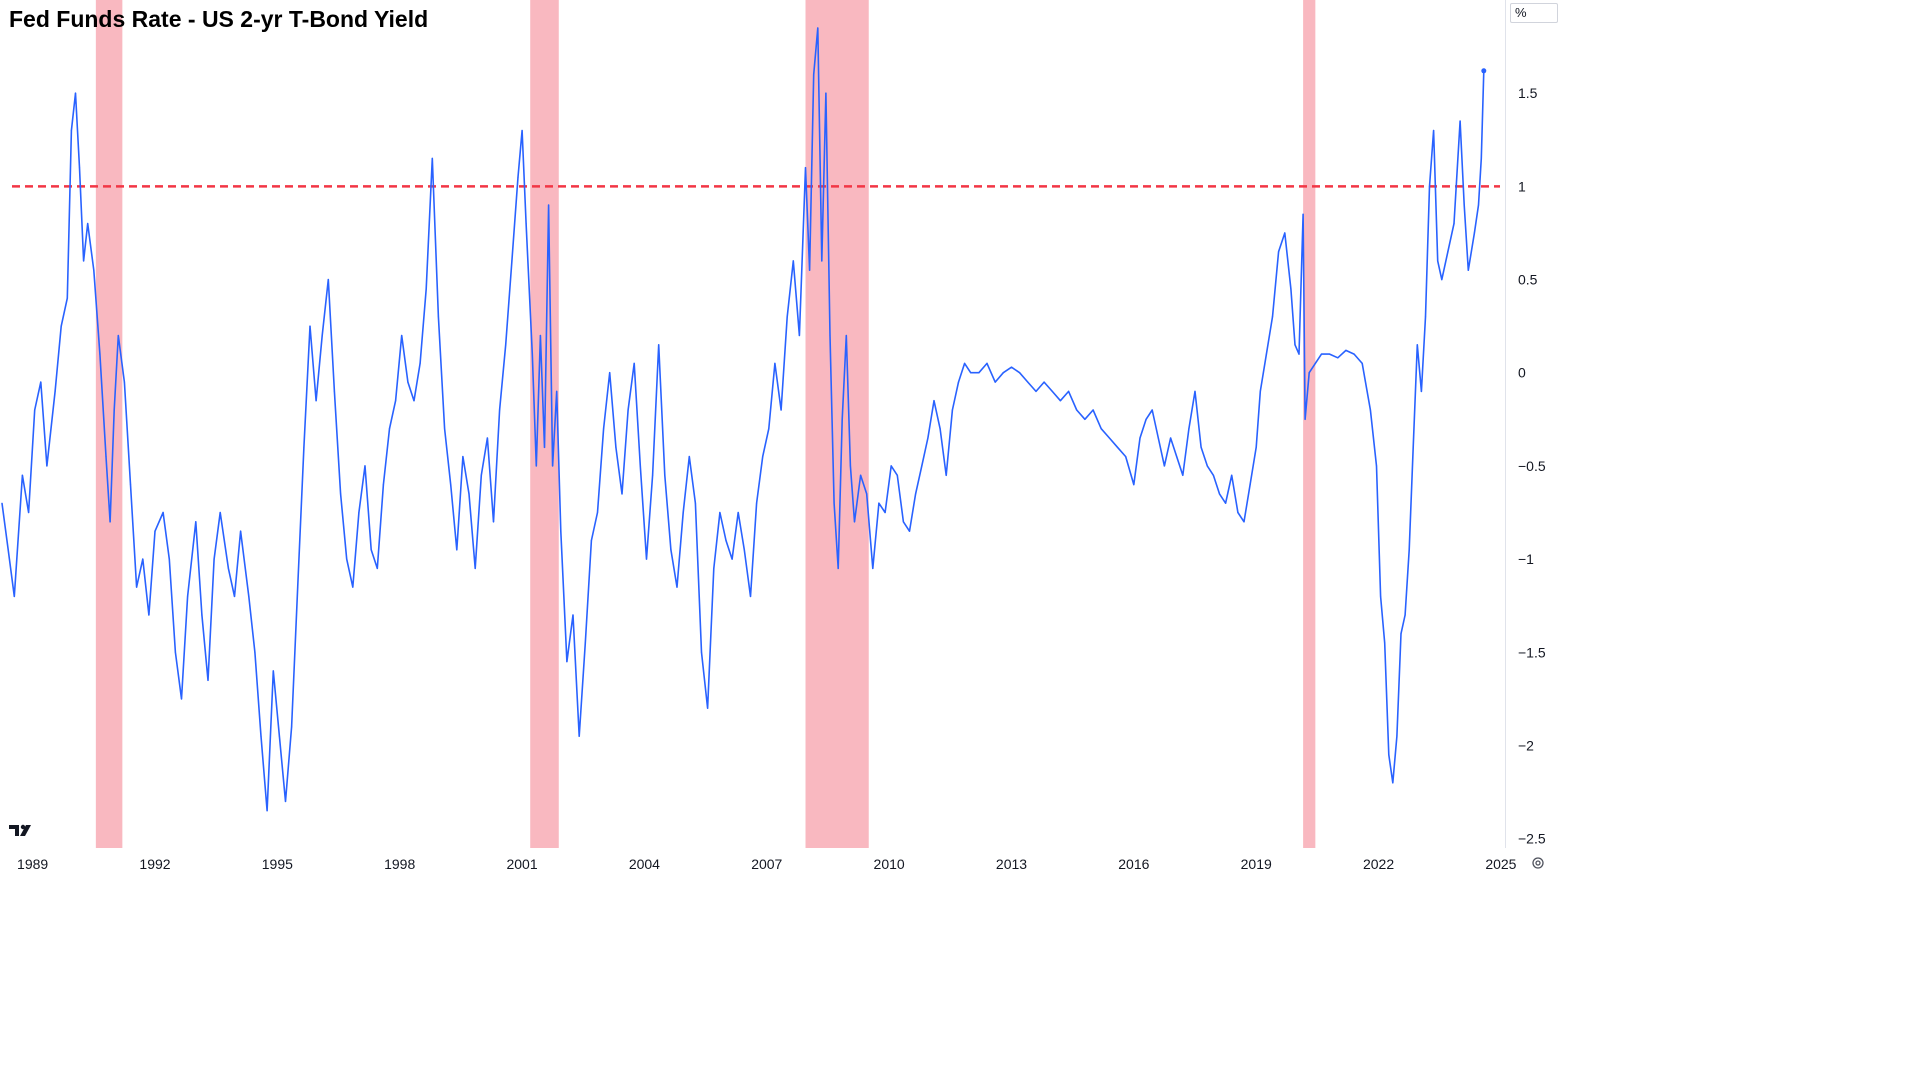  Describe the element at coordinates (1256, 864) in the screenshot. I see `x-tick-label: 2019` at that location.